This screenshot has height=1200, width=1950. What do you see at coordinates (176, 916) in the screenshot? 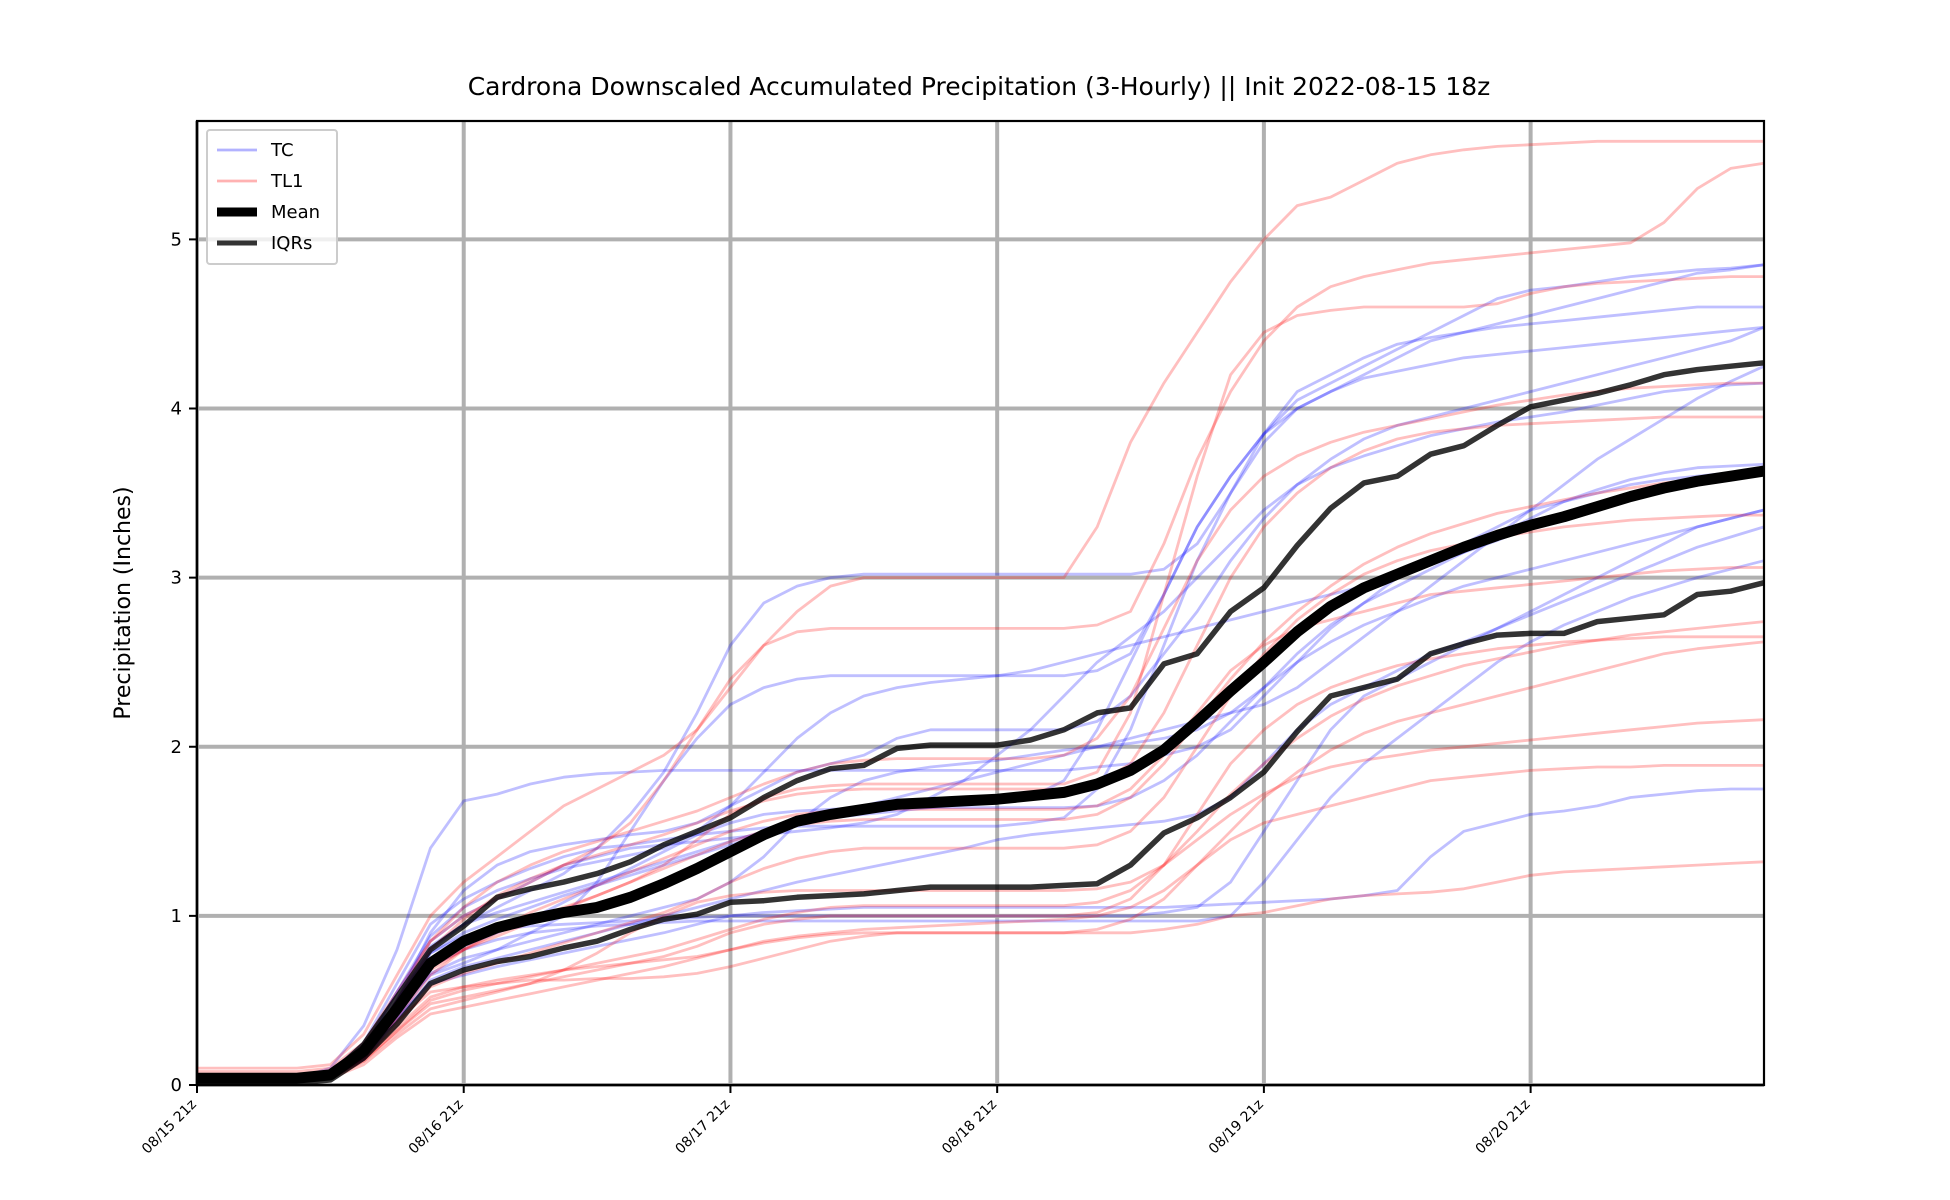
I see `y-tick-label: 1` at bounding box center [176, 916].